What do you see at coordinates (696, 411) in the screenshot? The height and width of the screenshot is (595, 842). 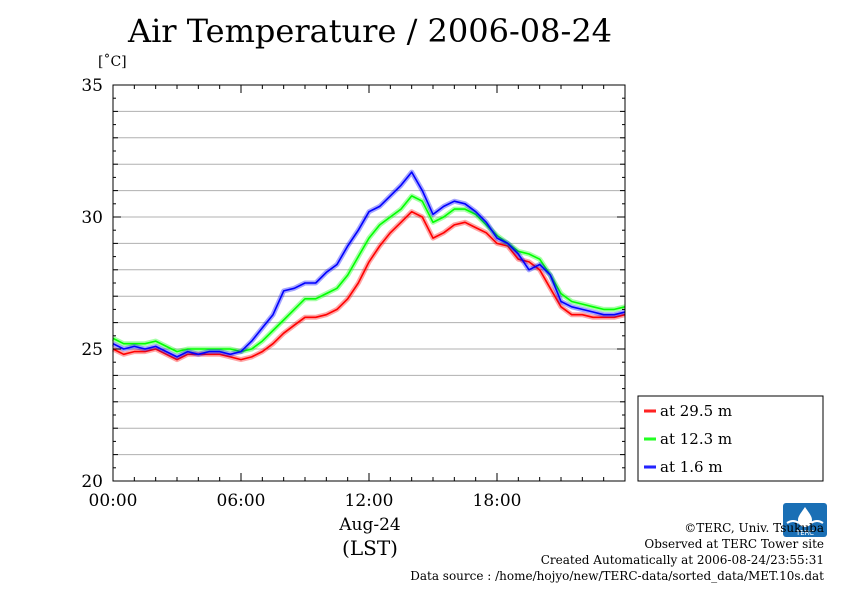 I see `legend-label: at 29.5 m` at bounding box center [696, 411].